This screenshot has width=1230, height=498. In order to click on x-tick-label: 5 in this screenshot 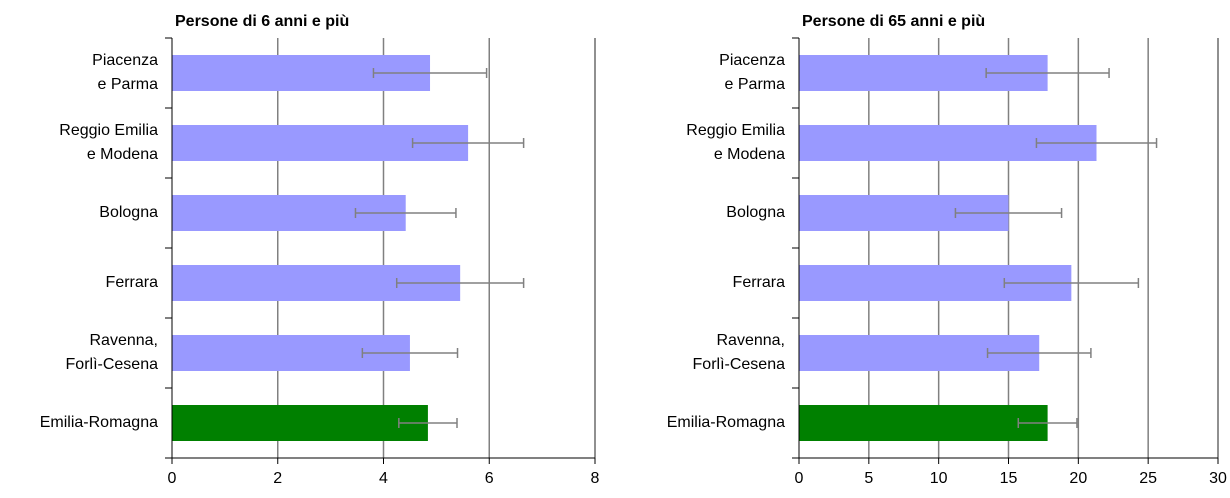, I will do `click(868, 478)`.